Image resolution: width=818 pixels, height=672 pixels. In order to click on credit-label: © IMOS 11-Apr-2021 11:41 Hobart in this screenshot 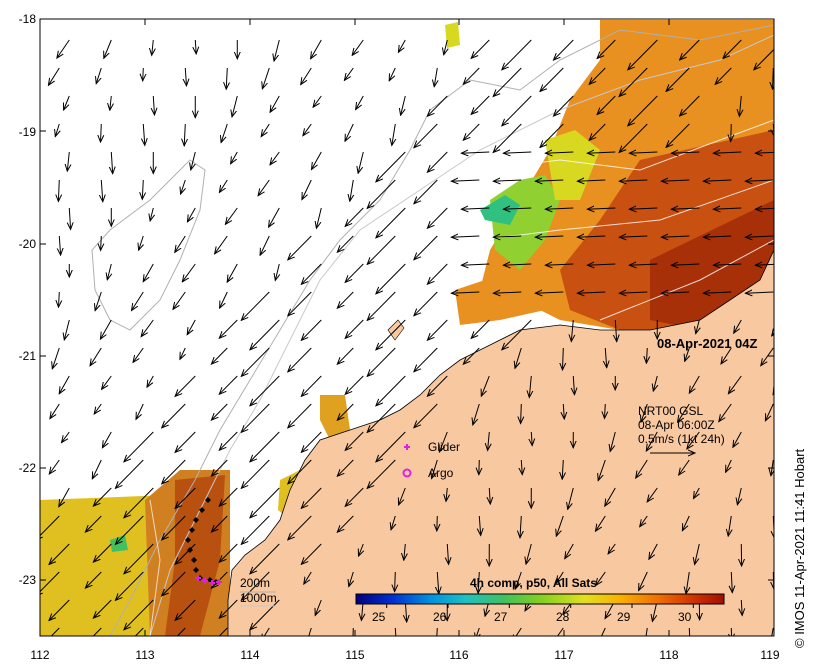, I will do `click(799, 548)`.